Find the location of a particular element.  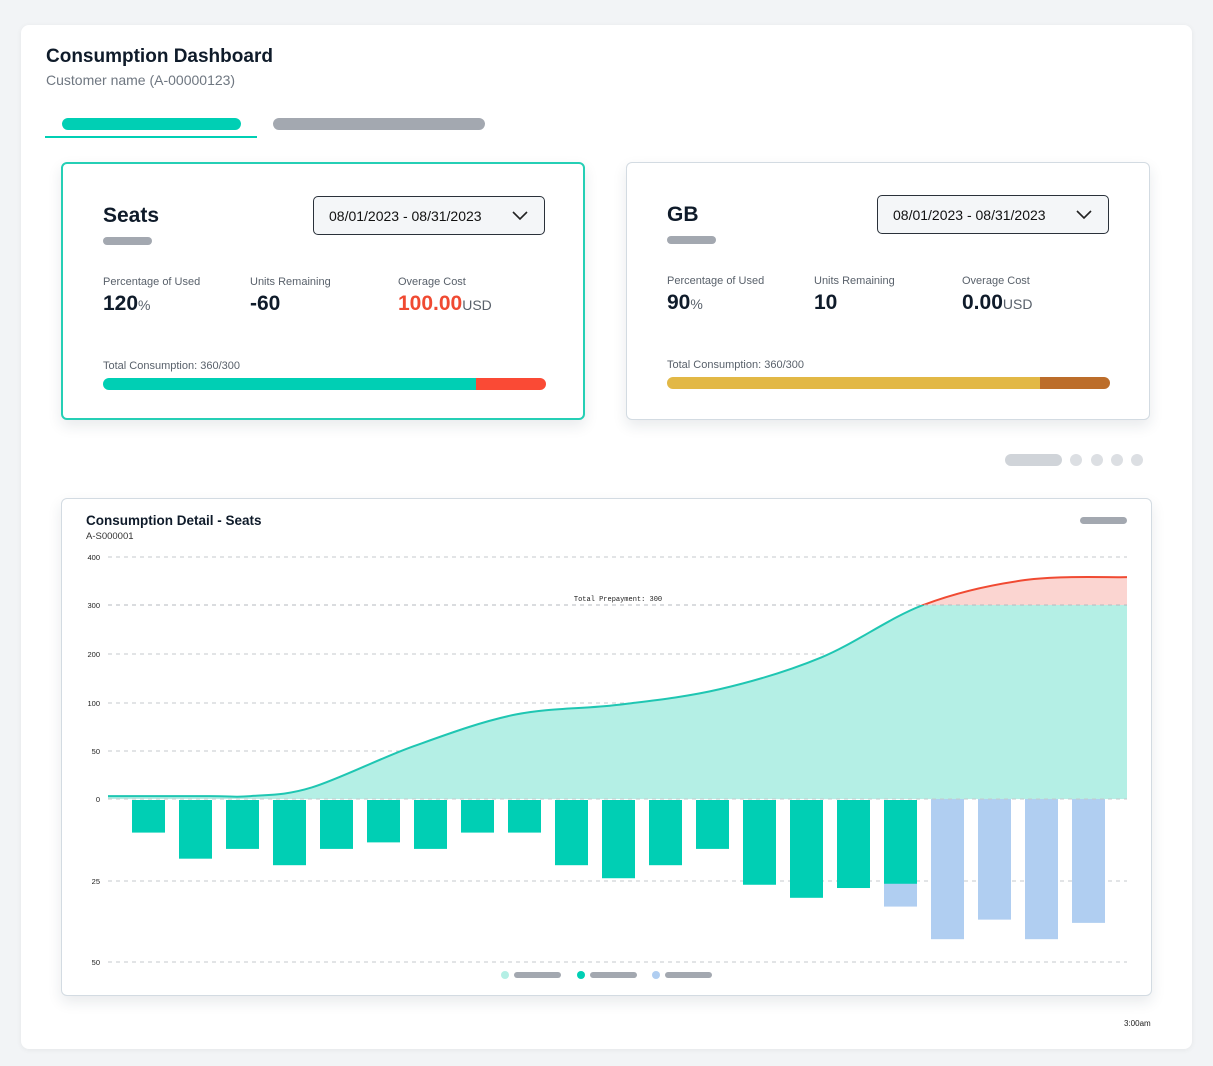

y-tick-label: 400 is located at coordinates (93, 557).